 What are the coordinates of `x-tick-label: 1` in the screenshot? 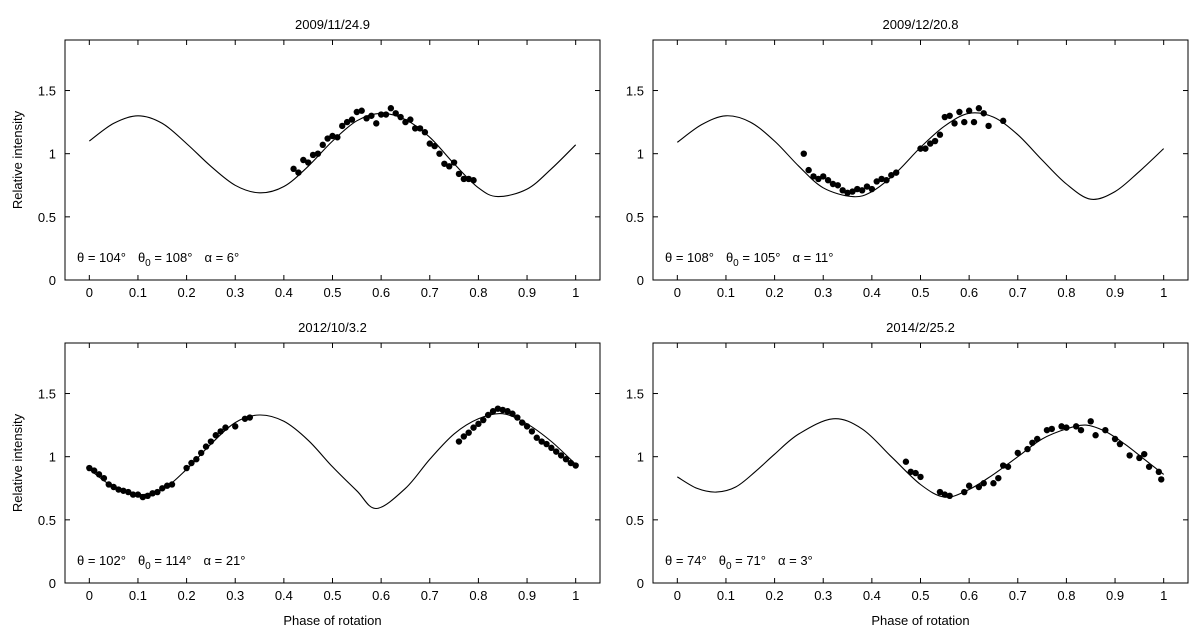 It's located at (1163, 595).